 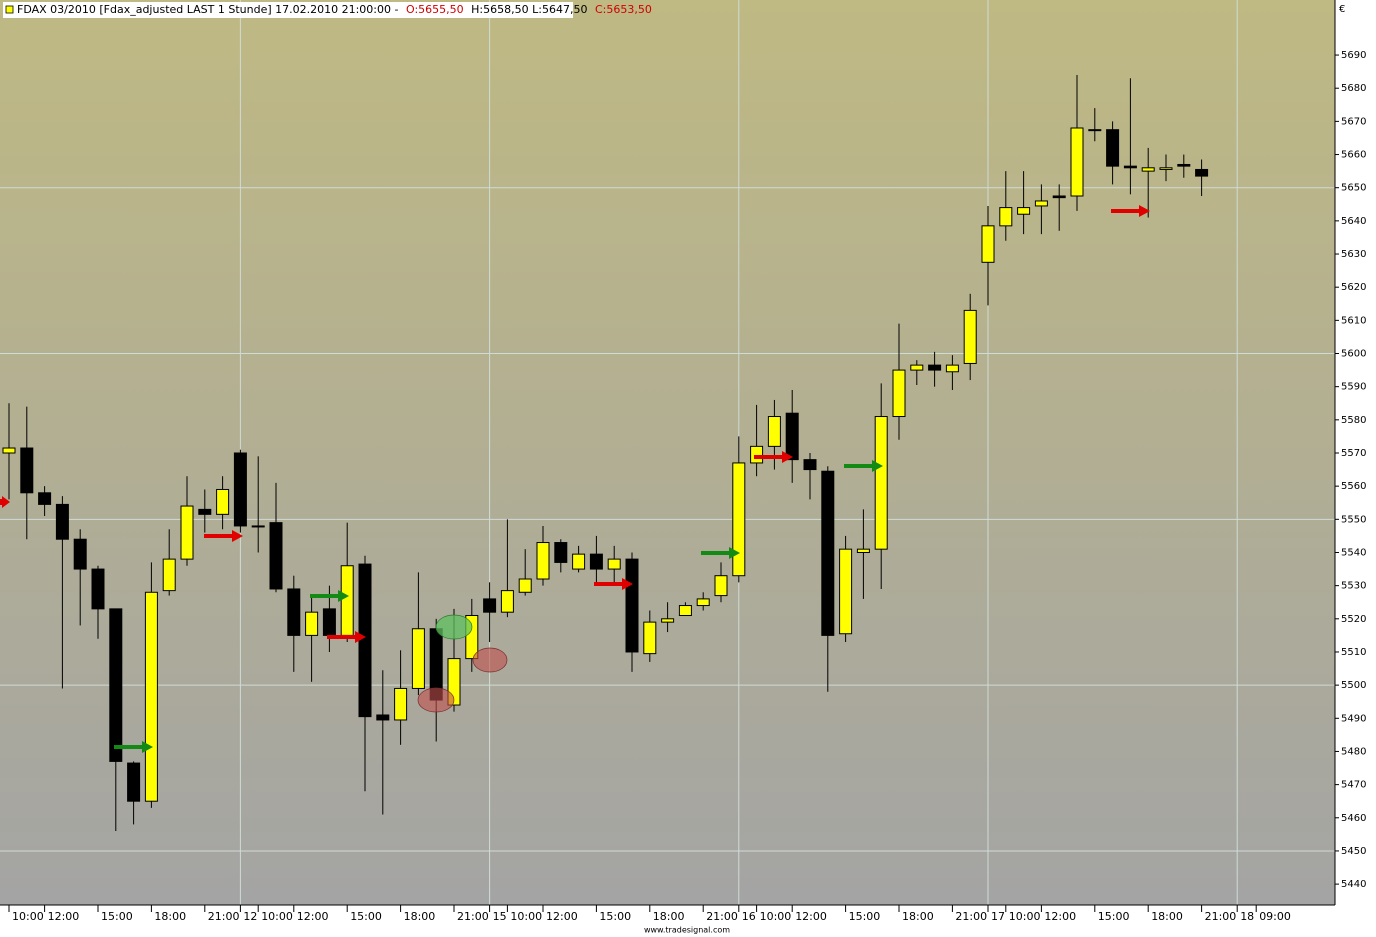 What do you see at coordinates (687, 930) in the screenshot?
I see `footer: www.tradesignal.com` at bounding box center [687, 930].